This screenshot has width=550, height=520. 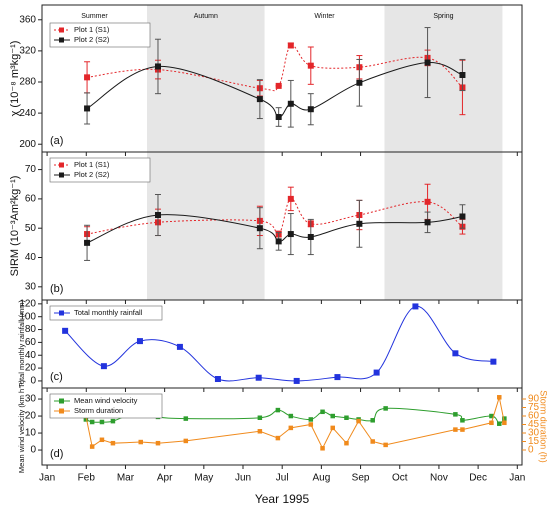 I want to click on y-tick-label: 360, so click(x=27, y=19).